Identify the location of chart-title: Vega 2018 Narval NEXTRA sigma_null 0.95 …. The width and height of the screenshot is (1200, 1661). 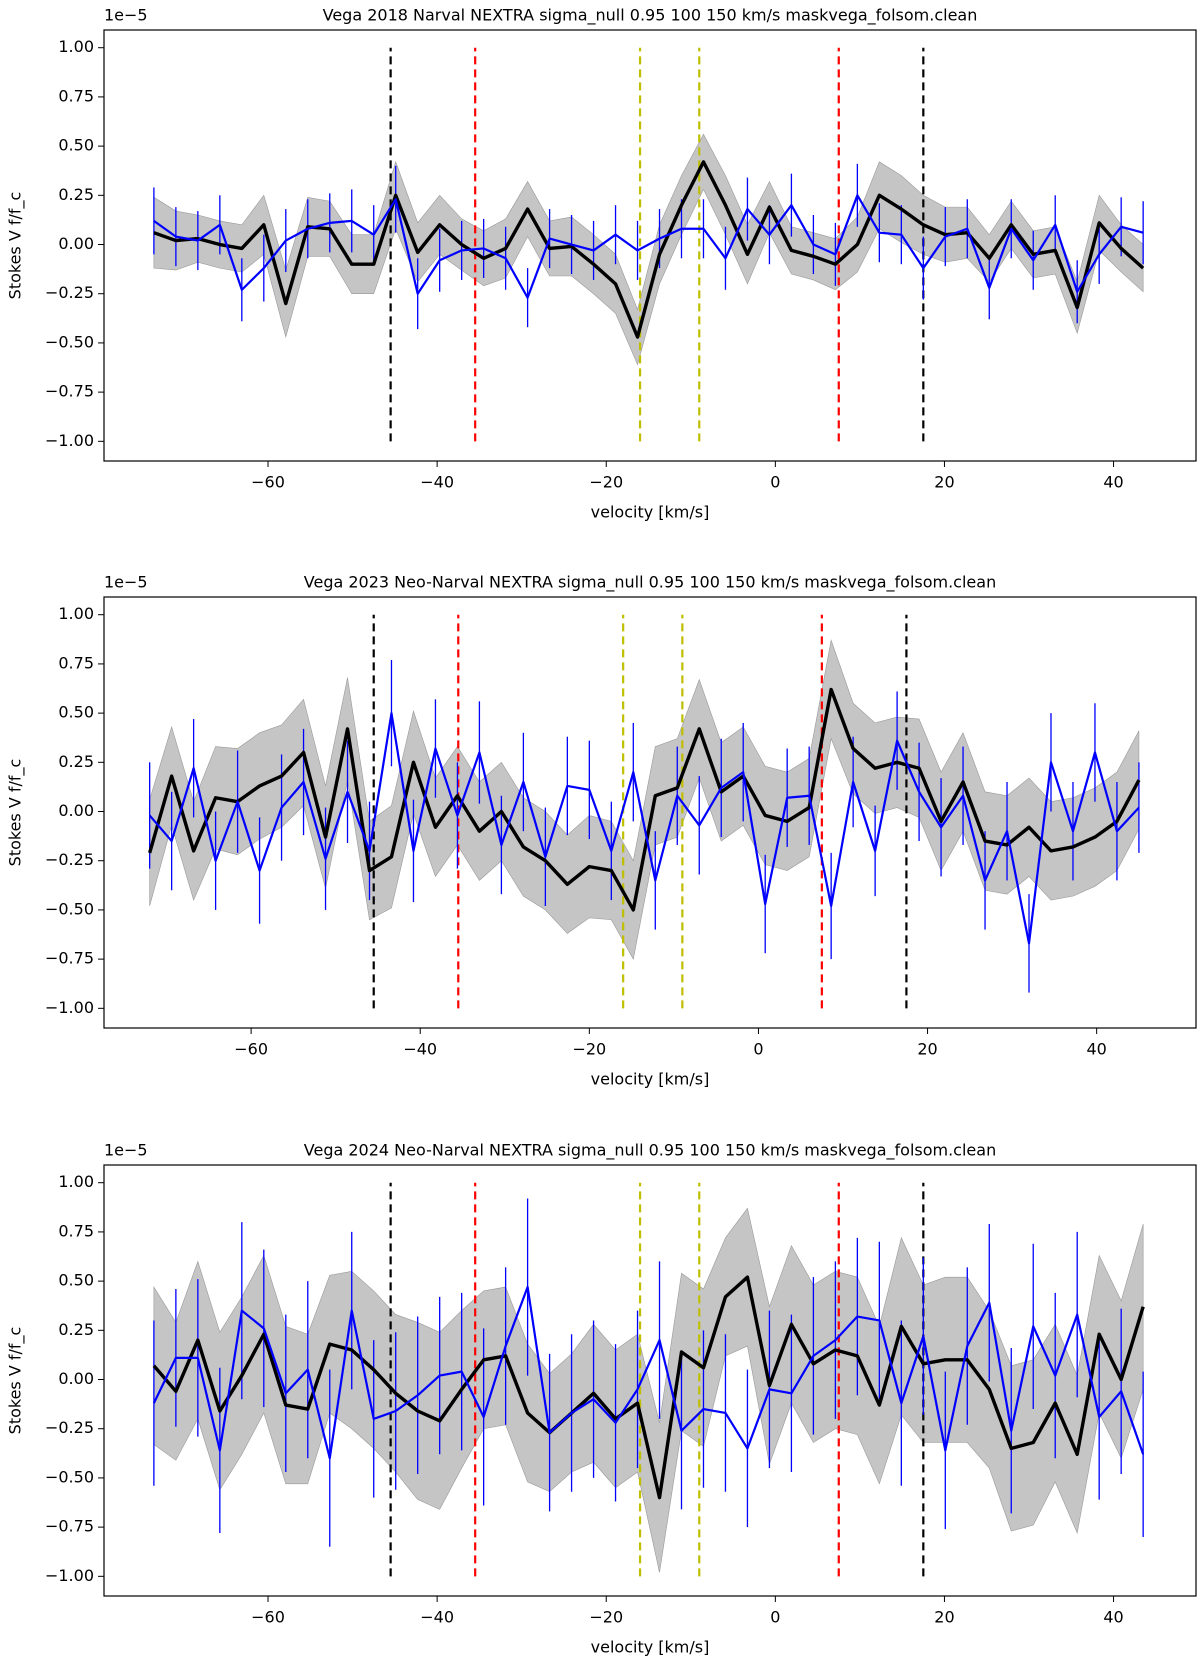
(650, 16).